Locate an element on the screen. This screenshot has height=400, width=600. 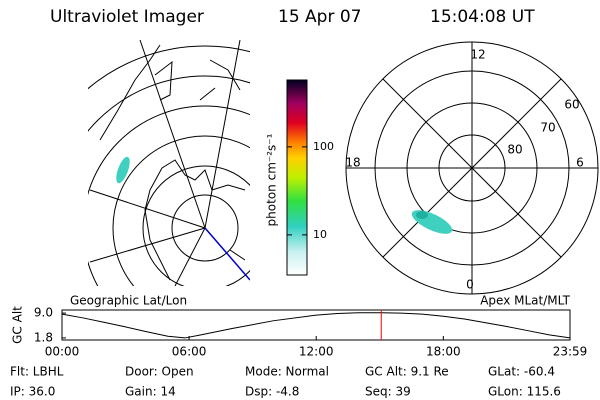
status-field: Mode: Normal is located at coordinates (287, 372).